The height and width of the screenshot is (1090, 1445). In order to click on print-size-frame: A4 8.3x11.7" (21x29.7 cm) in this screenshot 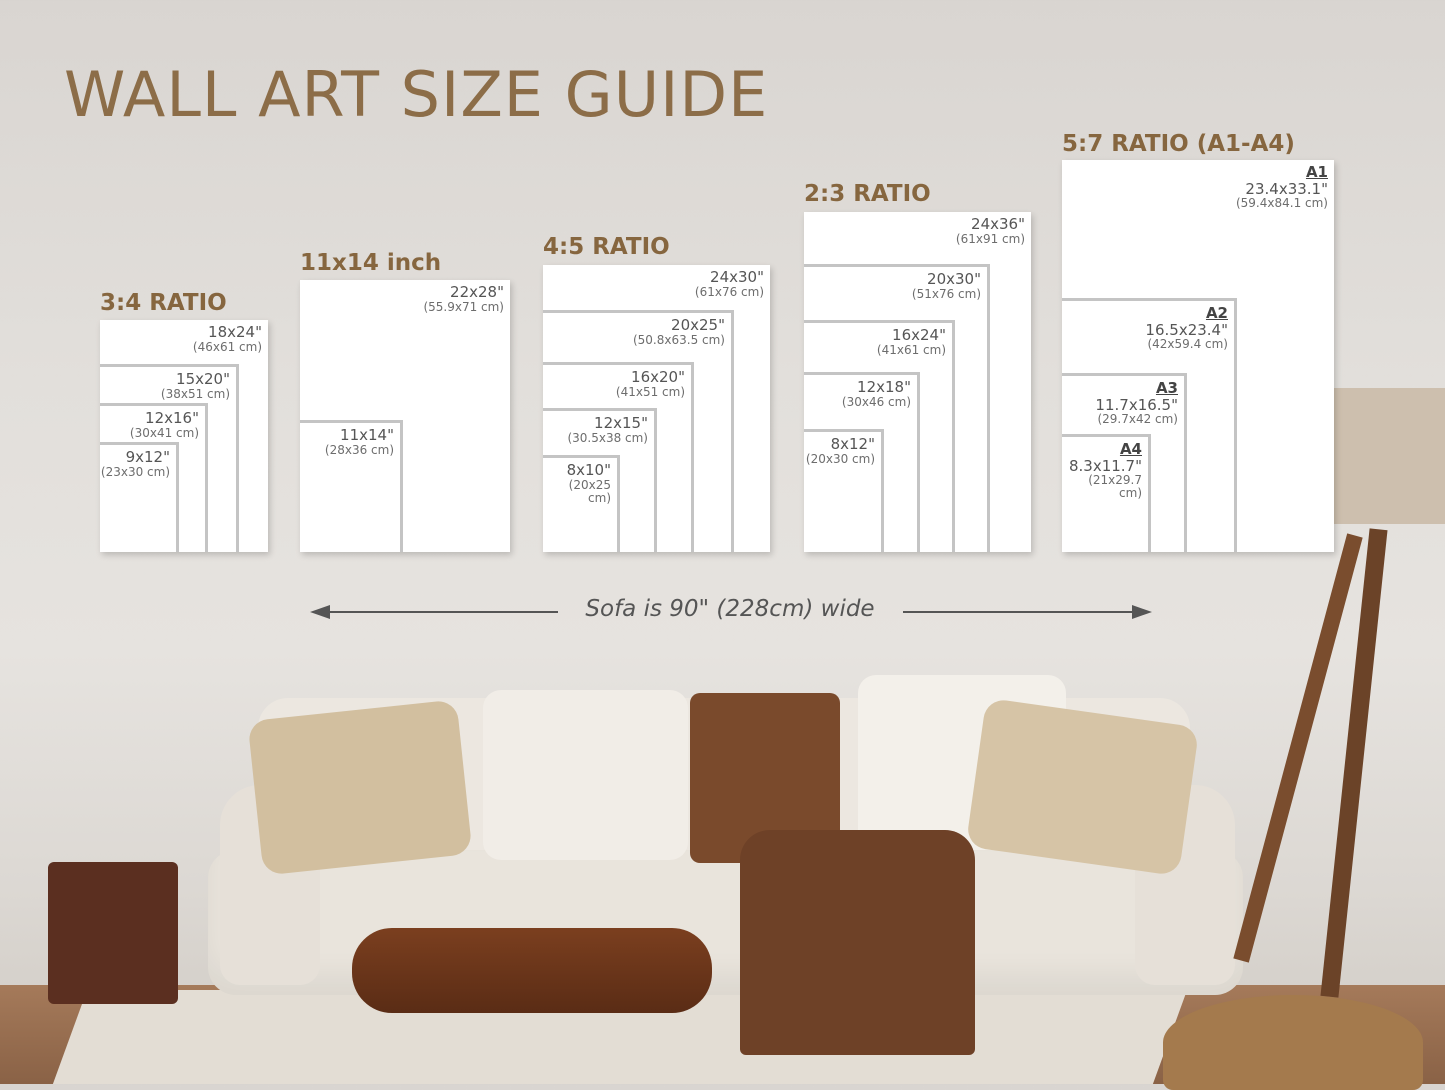, I will do `click(1106, 493)`.